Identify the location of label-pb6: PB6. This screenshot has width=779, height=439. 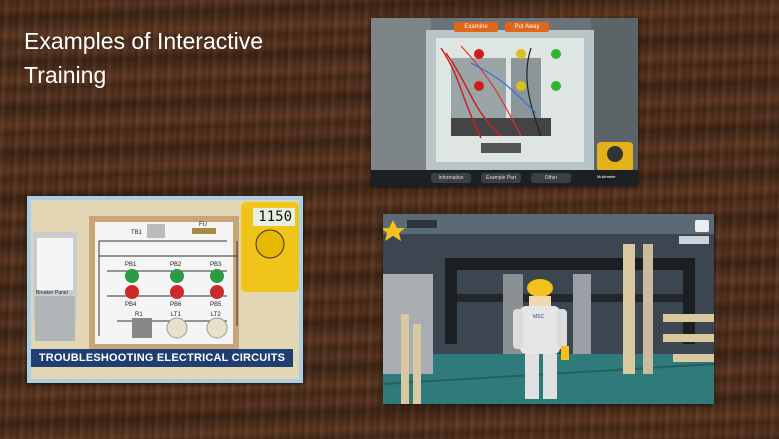
(176, 305).